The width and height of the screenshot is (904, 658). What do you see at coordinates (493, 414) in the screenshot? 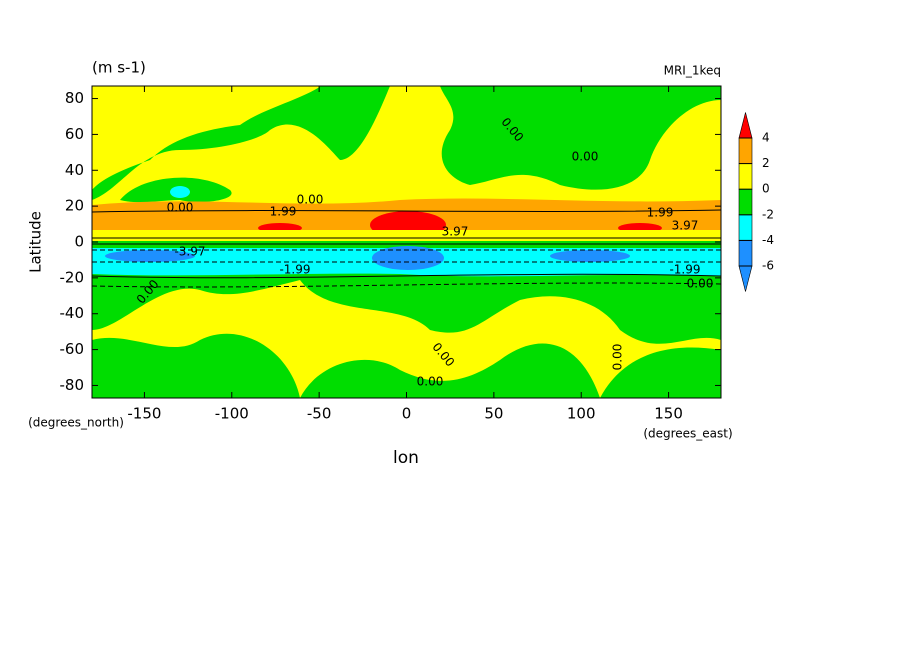
I see `x-tick-label: 50` at bounding box center [493, 414].